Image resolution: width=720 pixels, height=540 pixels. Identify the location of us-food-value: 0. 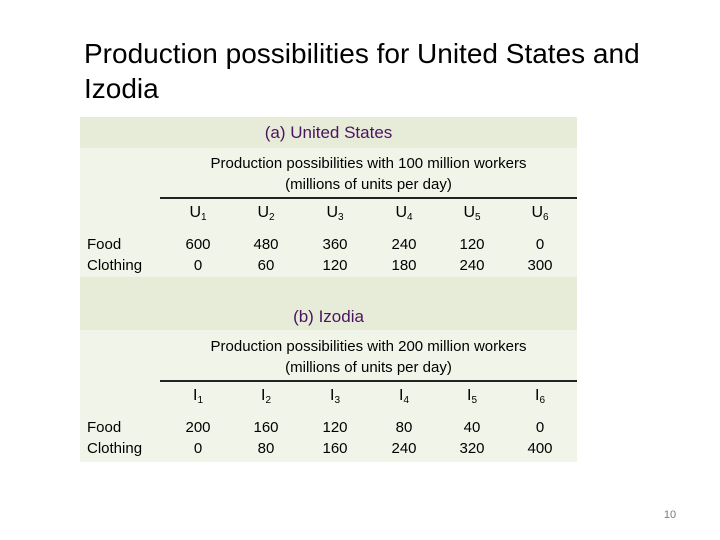
(540, 244).